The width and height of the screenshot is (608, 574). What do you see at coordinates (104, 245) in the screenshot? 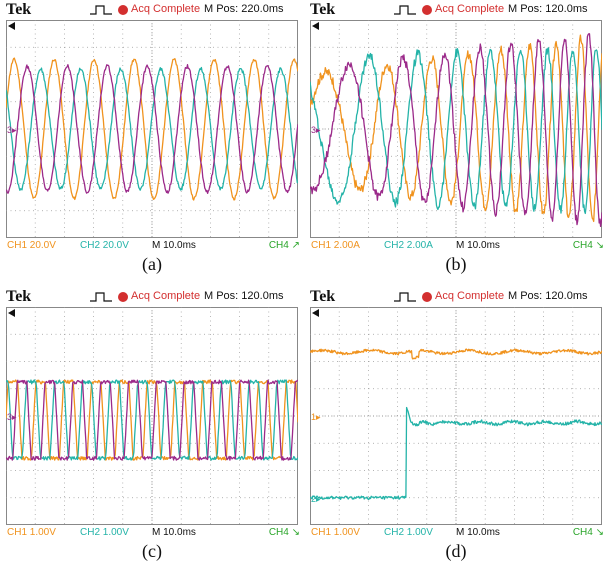
I see `ch2-scale: CH2 20.0V` at bounding box center [104, 245].